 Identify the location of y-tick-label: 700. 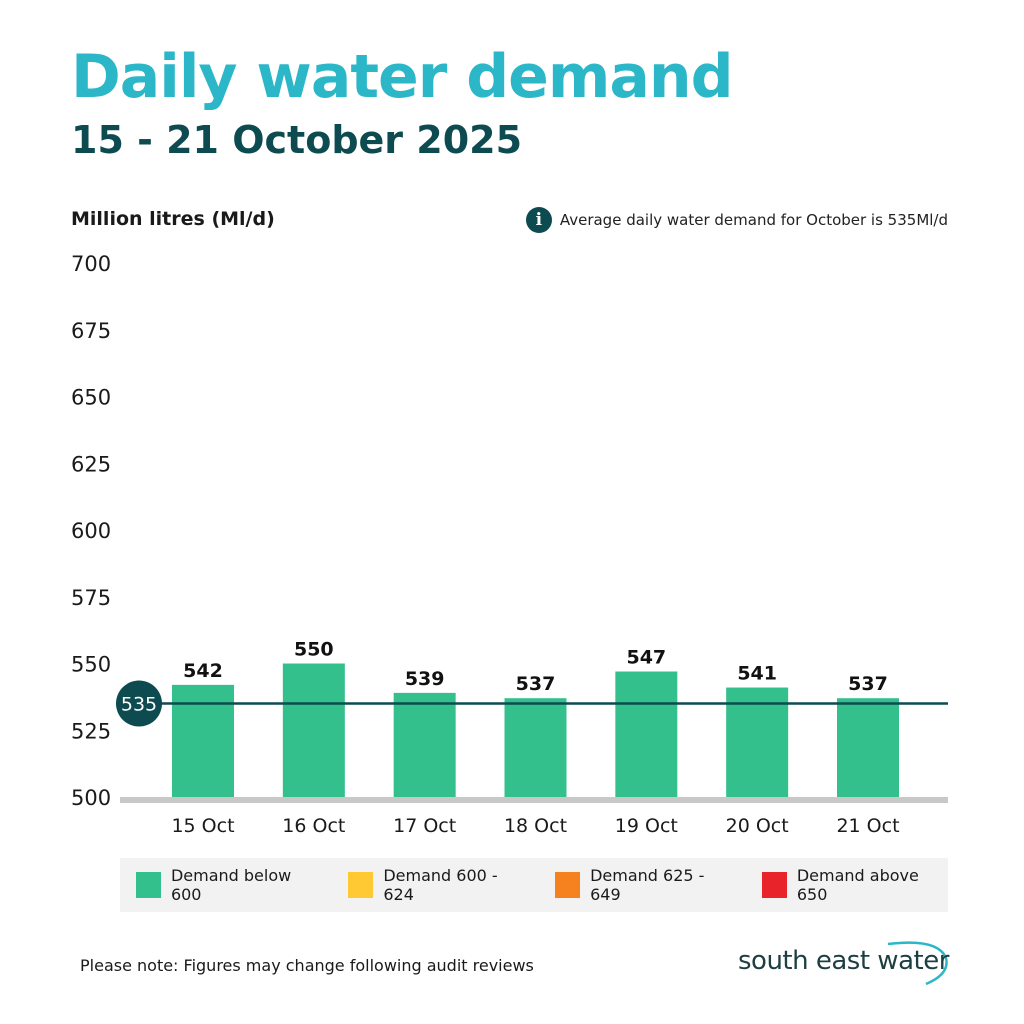
(91, 264).